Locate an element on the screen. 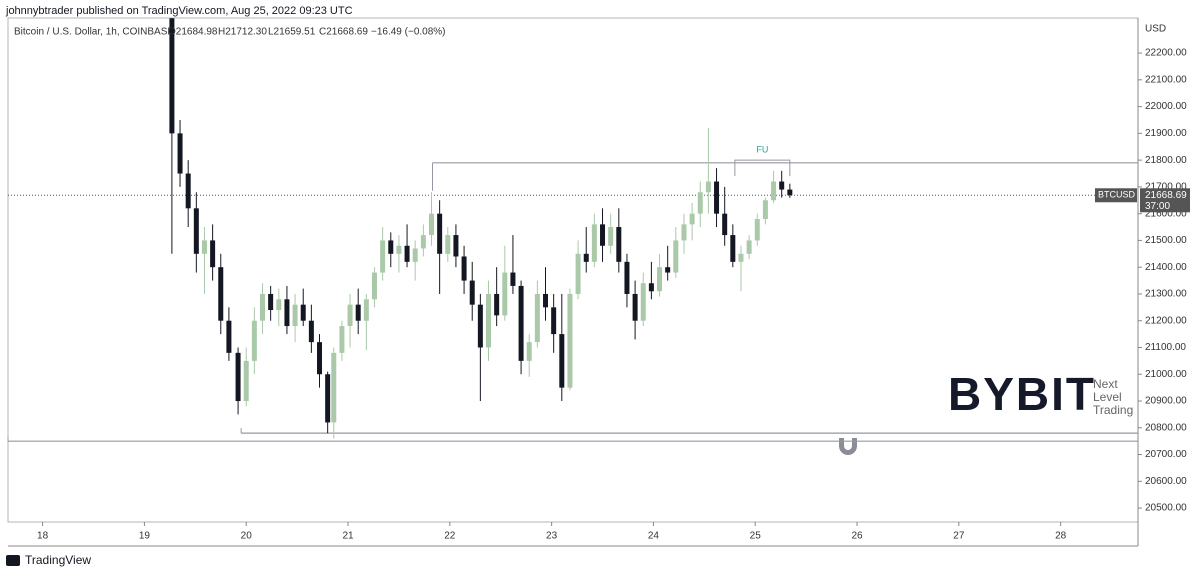 The height and width of the screenshot is (574, 1200). tv-logo is located at coordinates (13, 560).